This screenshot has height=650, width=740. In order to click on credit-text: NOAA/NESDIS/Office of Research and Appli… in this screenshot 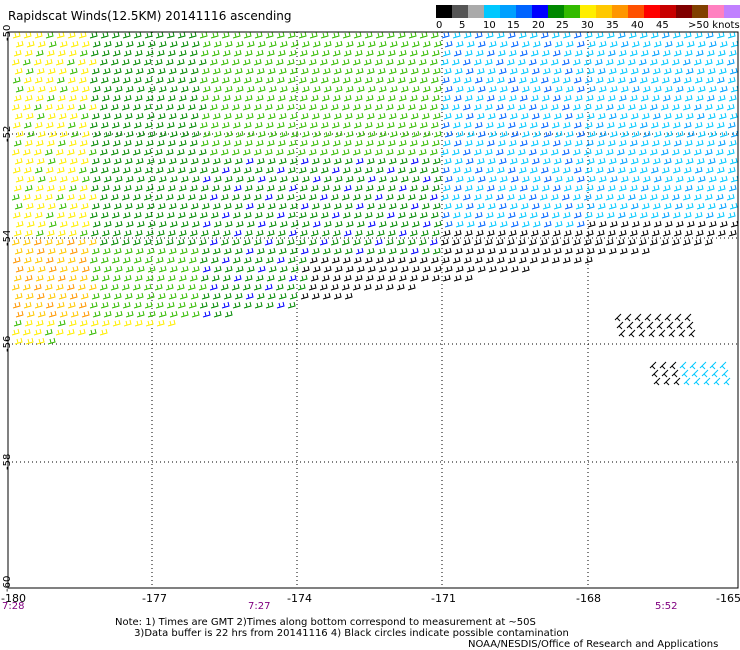, I will do `click(593, 644)`.